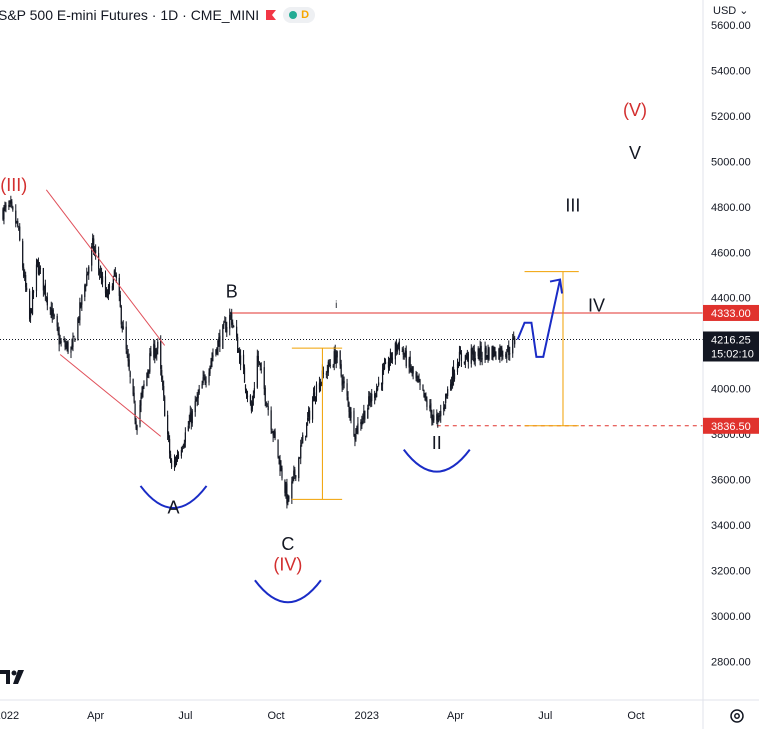 The image size is (759, 729). What do you see at coordinates (731, 526) in the screenshot?
I see `price-tick-label: 3400.00` at bounding box center [731, 526].